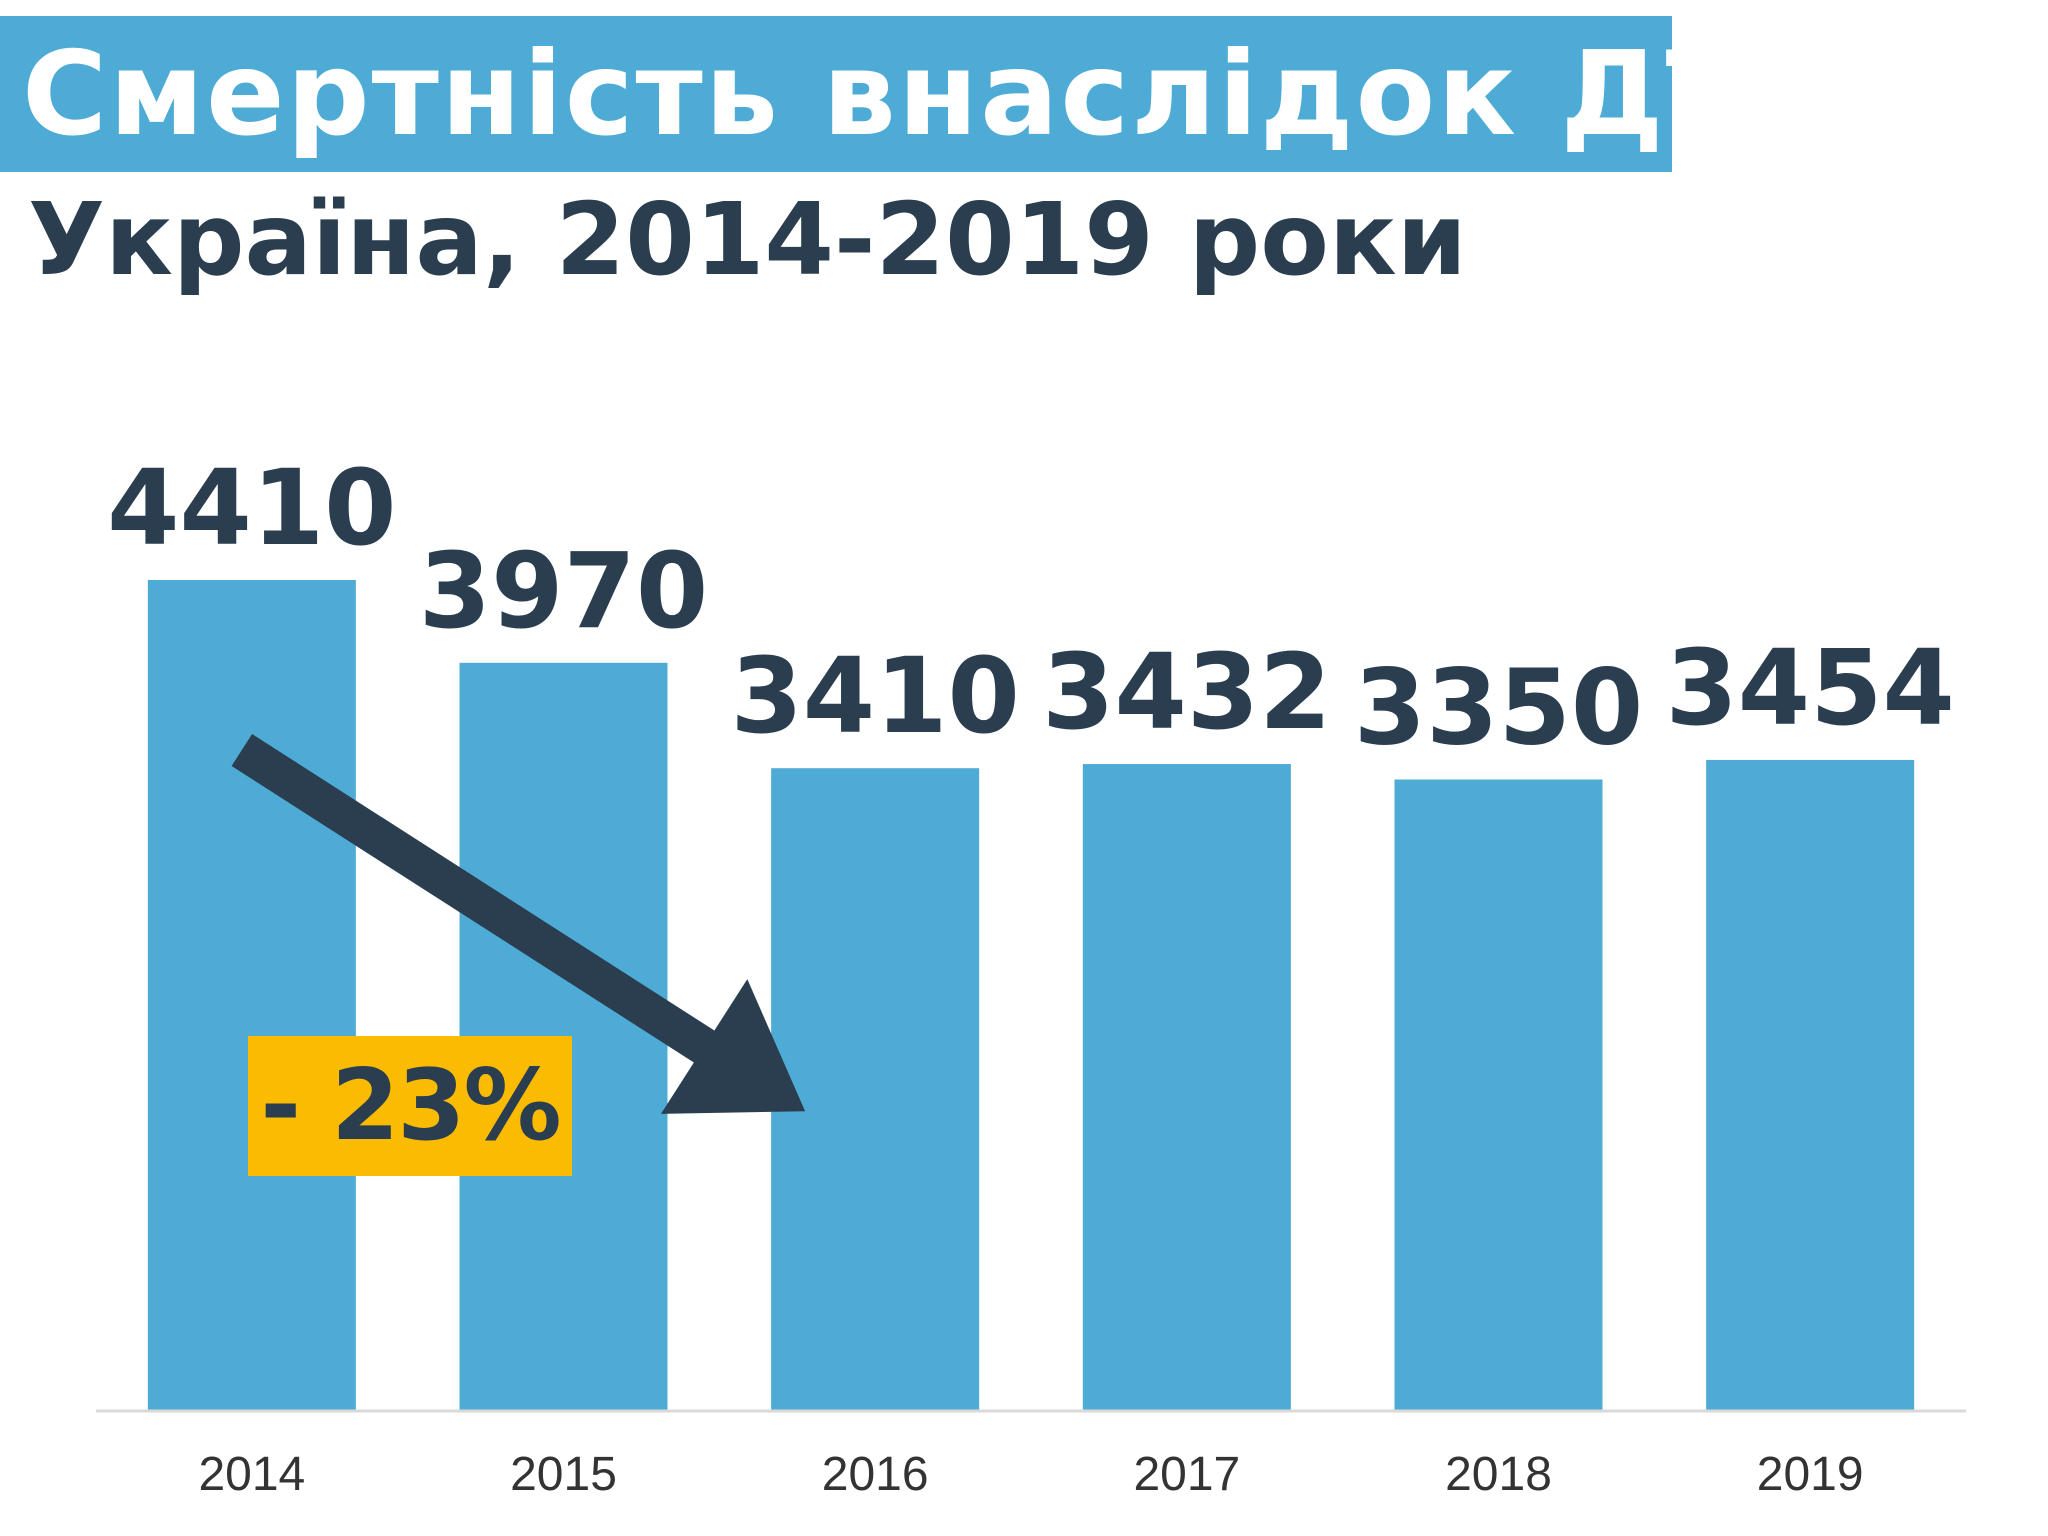  What do you see at coordinates (1810, 1474) in the screenshot?
I see `x-tick-2019: 2019` at bounding box center [1810, 1474].